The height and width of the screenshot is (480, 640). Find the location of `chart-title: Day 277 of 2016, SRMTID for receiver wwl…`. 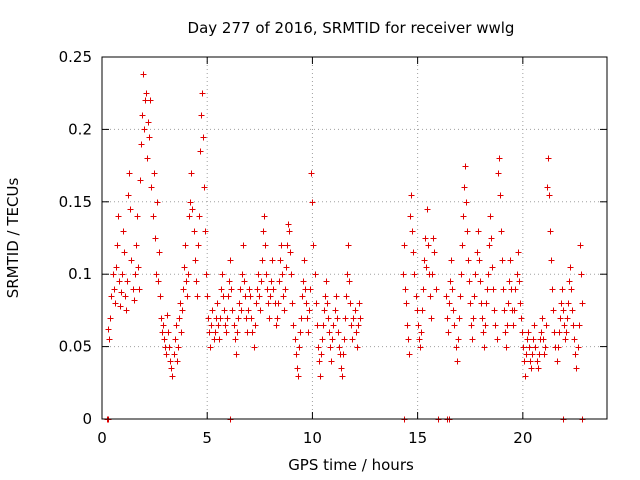

chart-title: Day 277 of 2016, SRMTID for receiver wwl… is located at coordinates (351, 28).